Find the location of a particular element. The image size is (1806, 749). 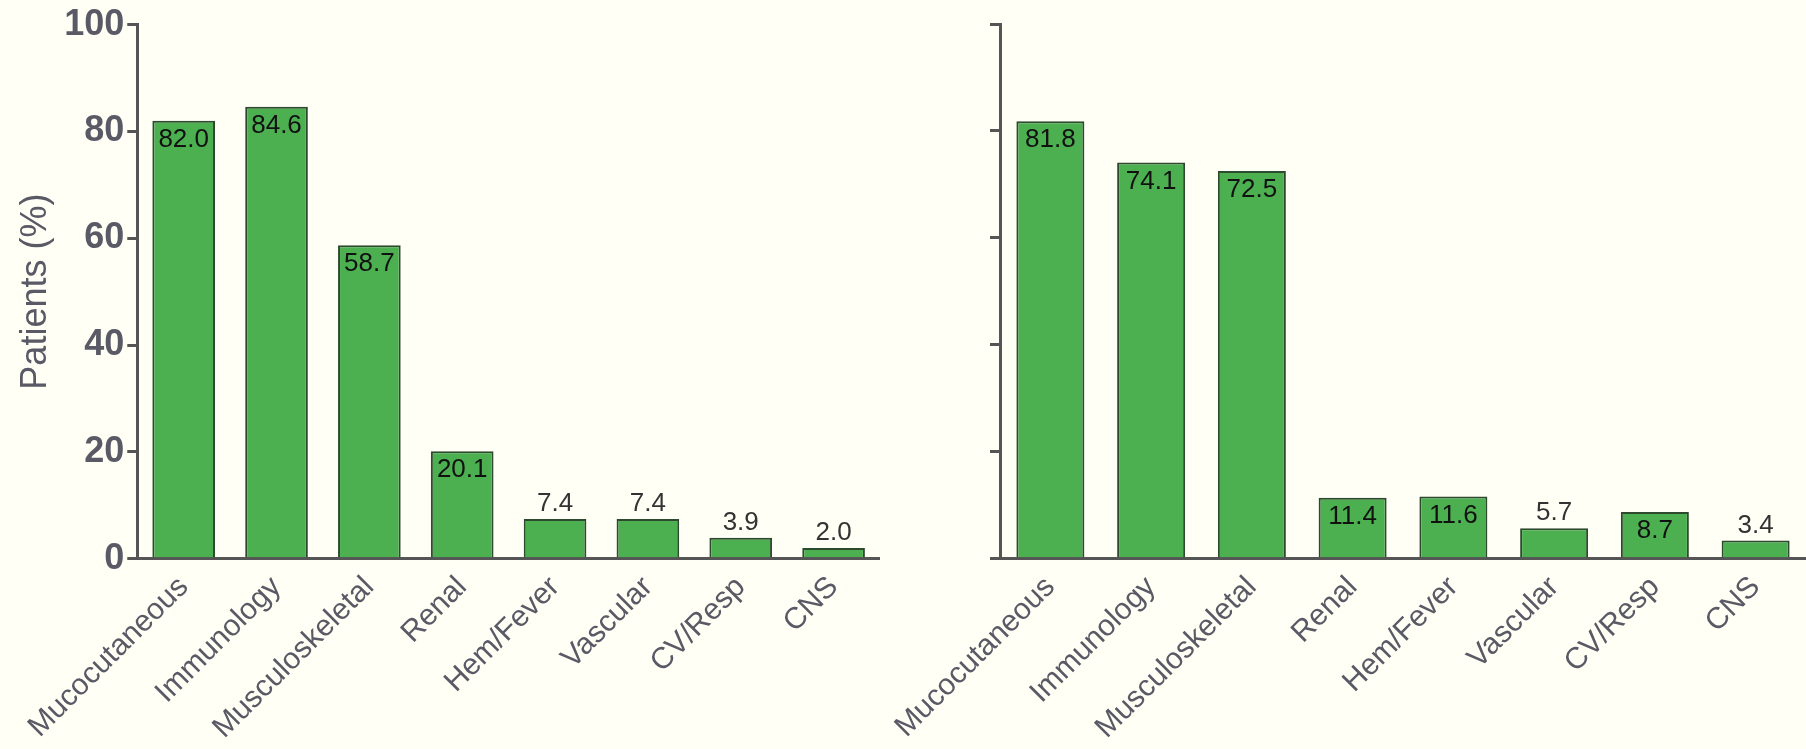

data-label: 3.9 is located at coordinates (740, 520).